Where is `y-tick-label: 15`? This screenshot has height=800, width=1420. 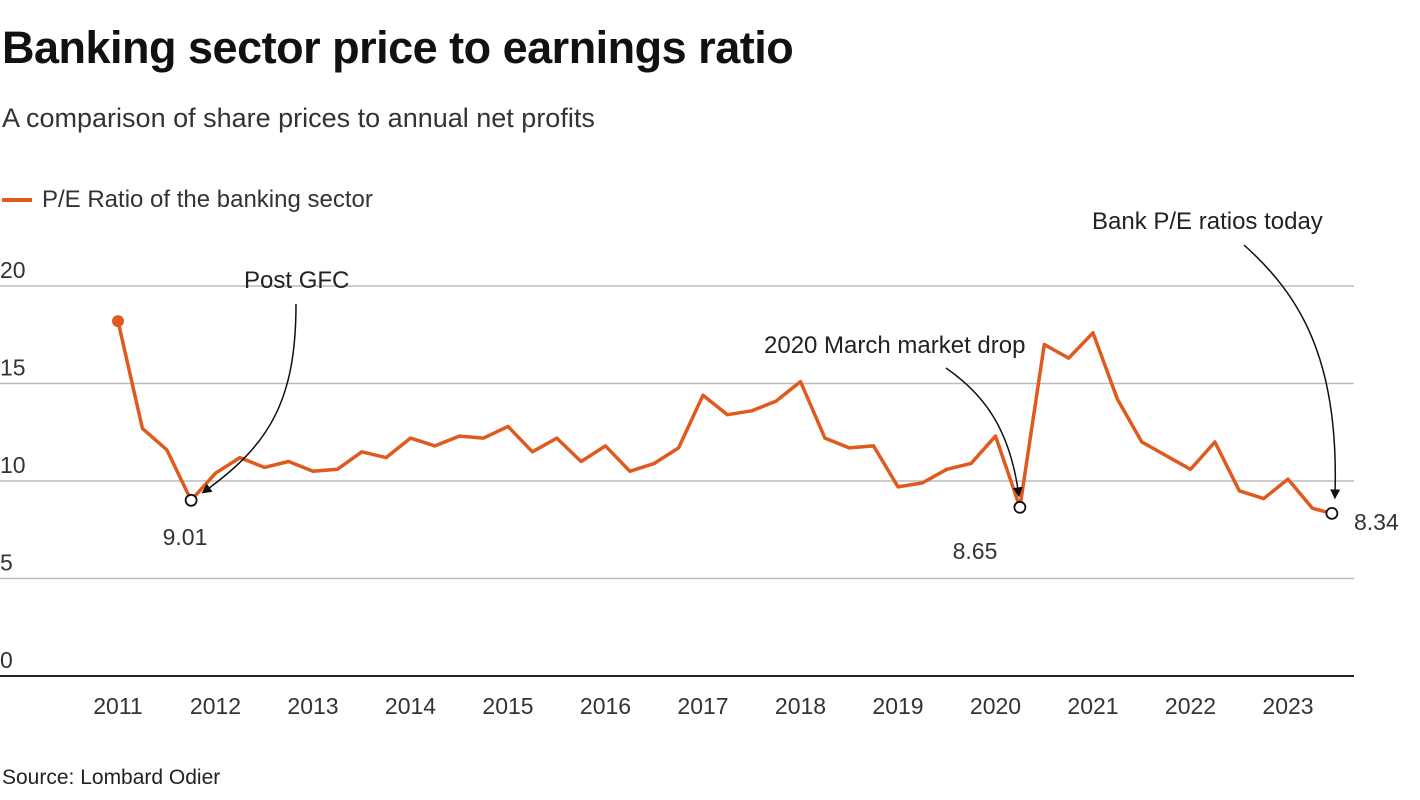
y-tick-label: 15 is located at coordinates (13, 368).